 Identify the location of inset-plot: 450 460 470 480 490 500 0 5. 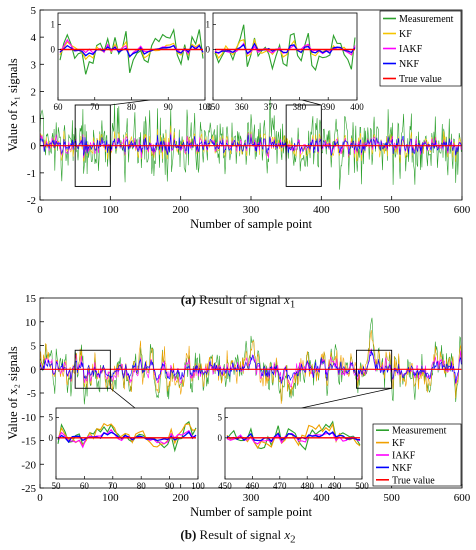
(293, 449).